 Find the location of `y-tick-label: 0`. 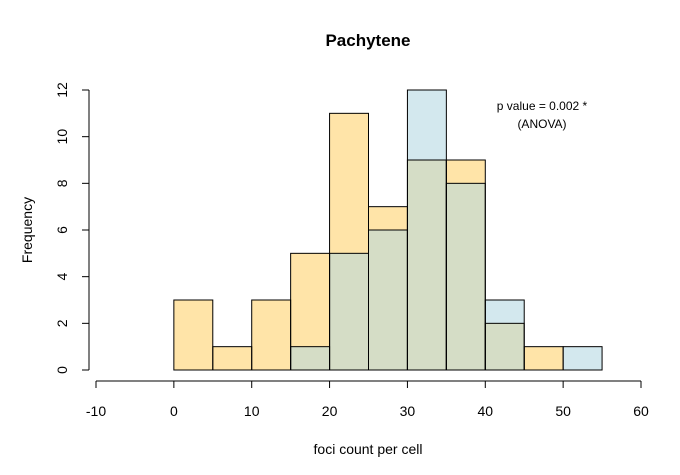

y-tick-label: 0 is located at coordinates (62, 370).